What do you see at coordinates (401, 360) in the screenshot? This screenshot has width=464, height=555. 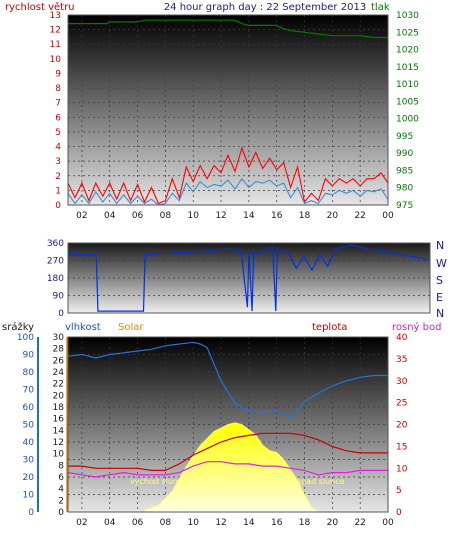 I see `temperature-axis-tick: 35` at bounding box center [401, 360].